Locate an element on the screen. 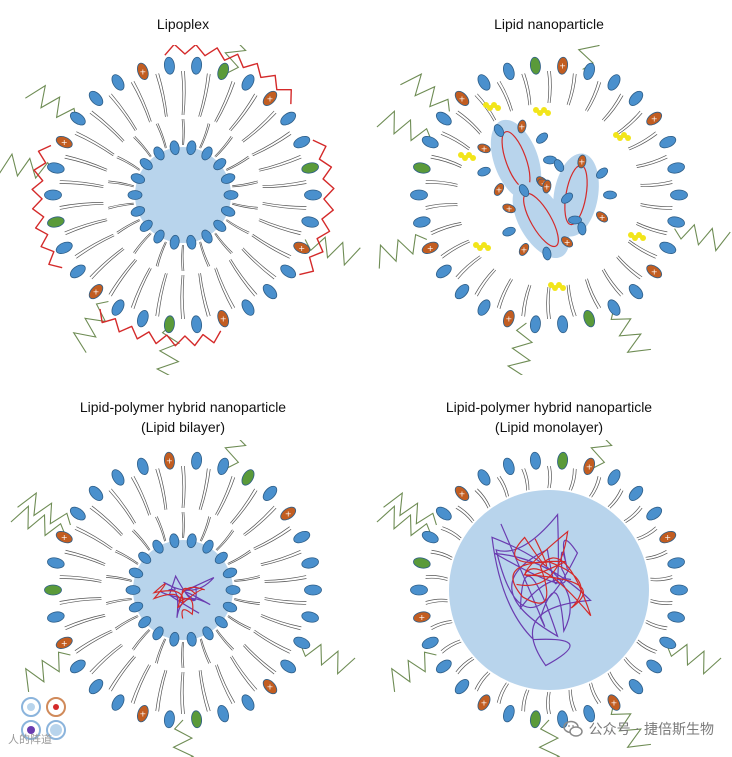 Image resolution: width=732 pixels, height=757 pixels. panel-title-line: Lipid nanoparticle is located at coordinates (549, 24).